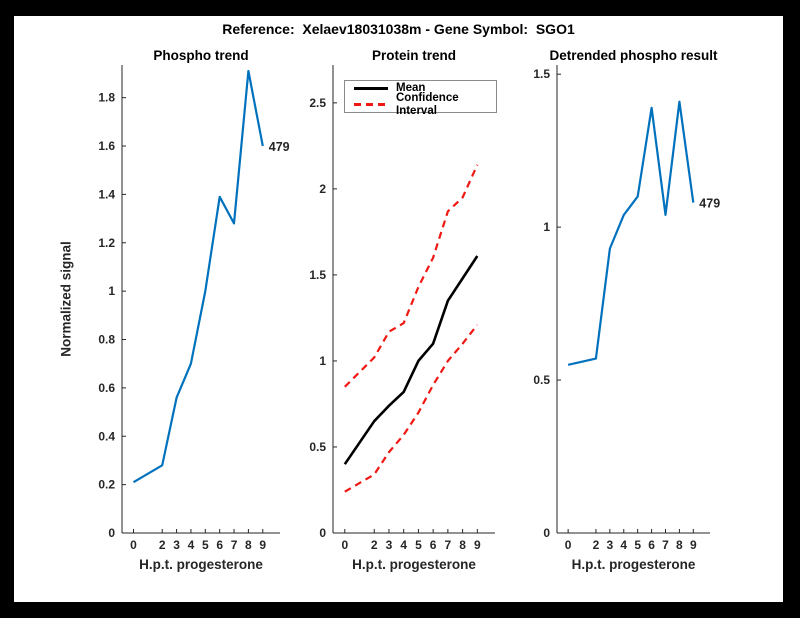 Image resolution: width=800 pixels, height=618 pixels. Describe the element at coordinates (411, 408) in the screenshot. I see `series-ci-lower` at that location.